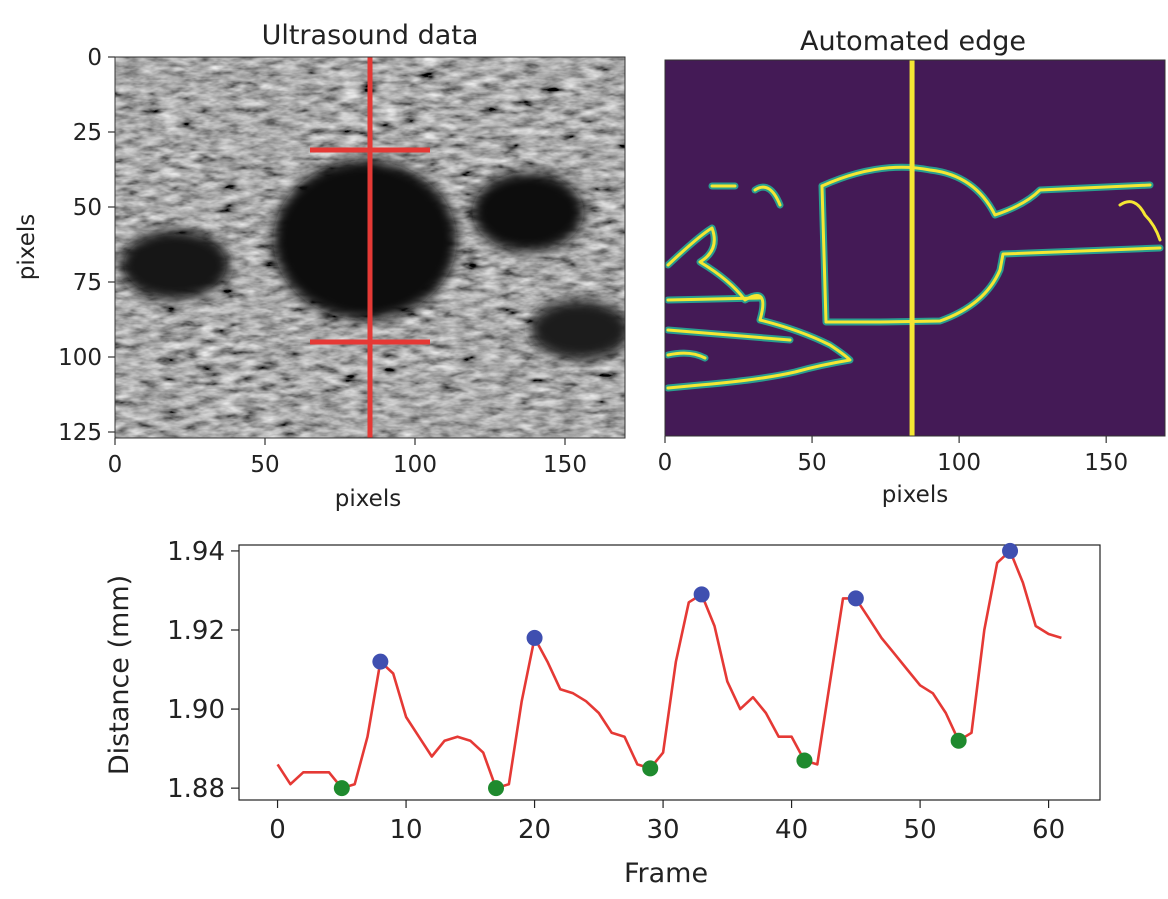 This screenshot has width=1168, height=899. Describe the element at coordinates (196, 552) in the screenshot. I see `distance-ytick-label: 1.94` at that location.